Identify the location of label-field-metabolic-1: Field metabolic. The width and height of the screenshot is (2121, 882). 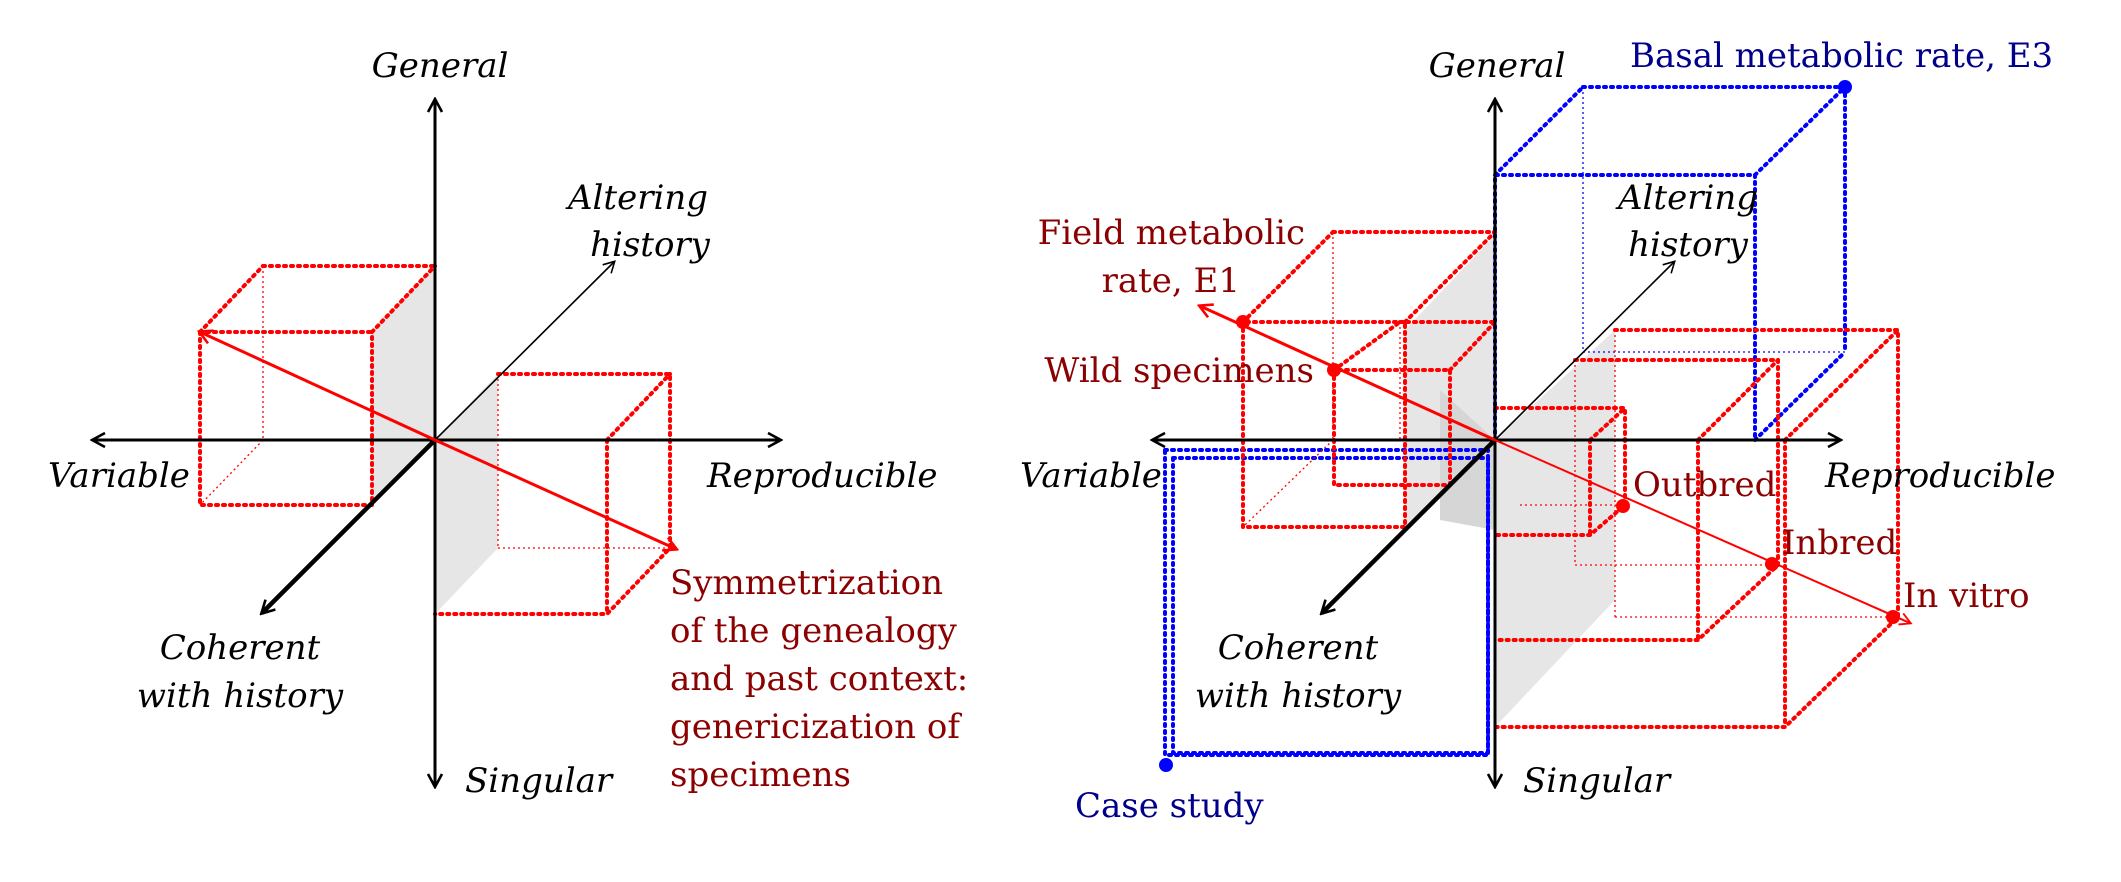
(1171, 233).